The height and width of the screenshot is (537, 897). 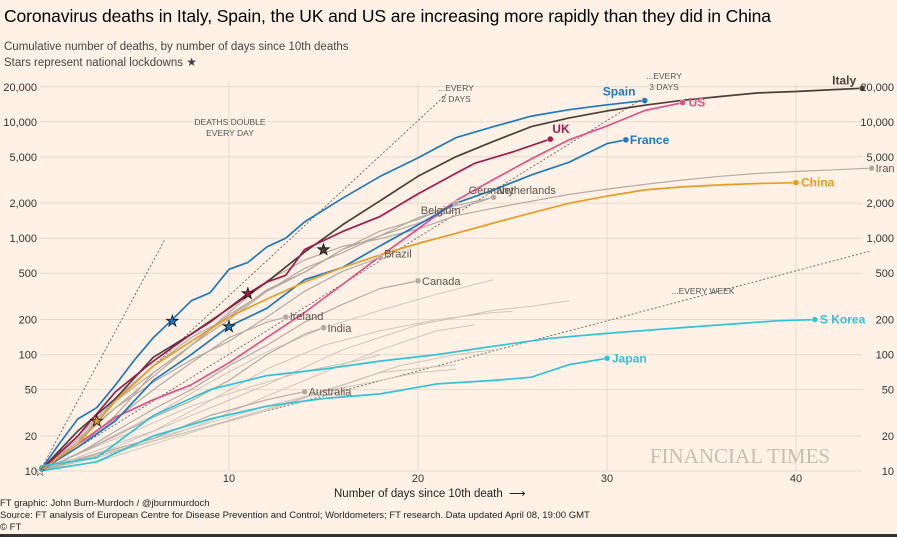 What do you see at coordinates (607, 358) in the screenshot?
I see `endpoint-japan` at bounding box center [607, 358].